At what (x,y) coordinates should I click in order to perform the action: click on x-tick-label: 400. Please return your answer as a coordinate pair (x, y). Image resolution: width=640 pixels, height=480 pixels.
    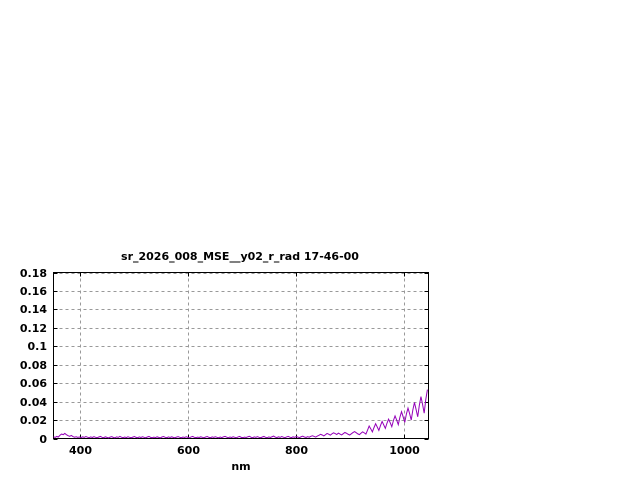
    Looking at the image, I should click on (80, 450).